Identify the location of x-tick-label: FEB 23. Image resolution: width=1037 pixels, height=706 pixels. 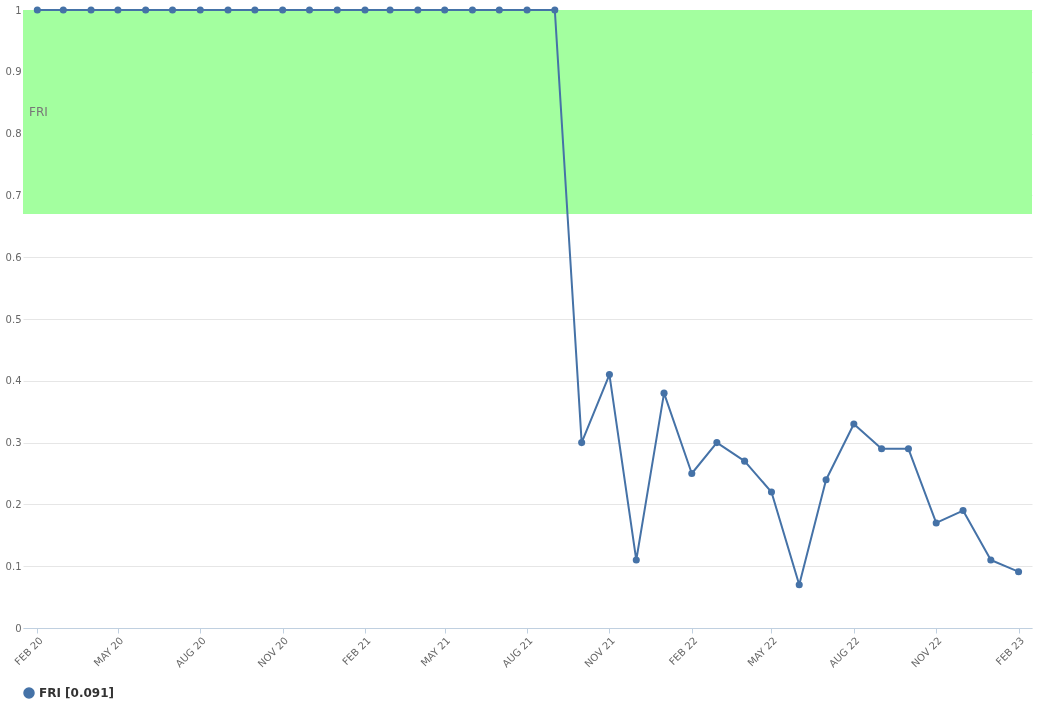
(1010, 651).